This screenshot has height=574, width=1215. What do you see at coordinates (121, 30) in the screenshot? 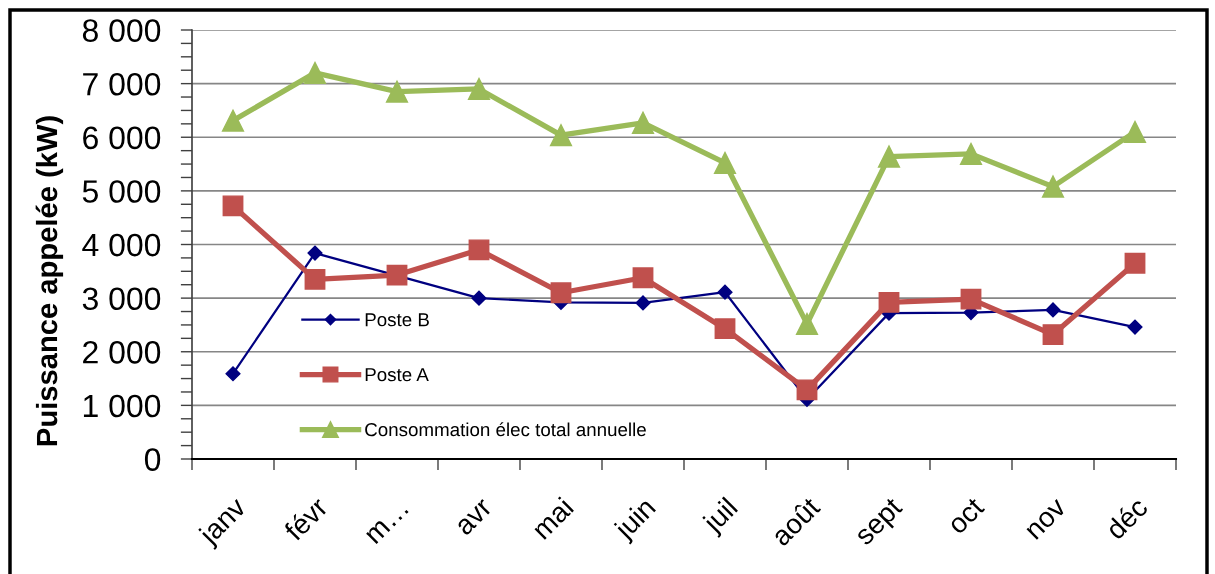
I see `y-tick-label: 8 000` at bounding box center [121, 30].